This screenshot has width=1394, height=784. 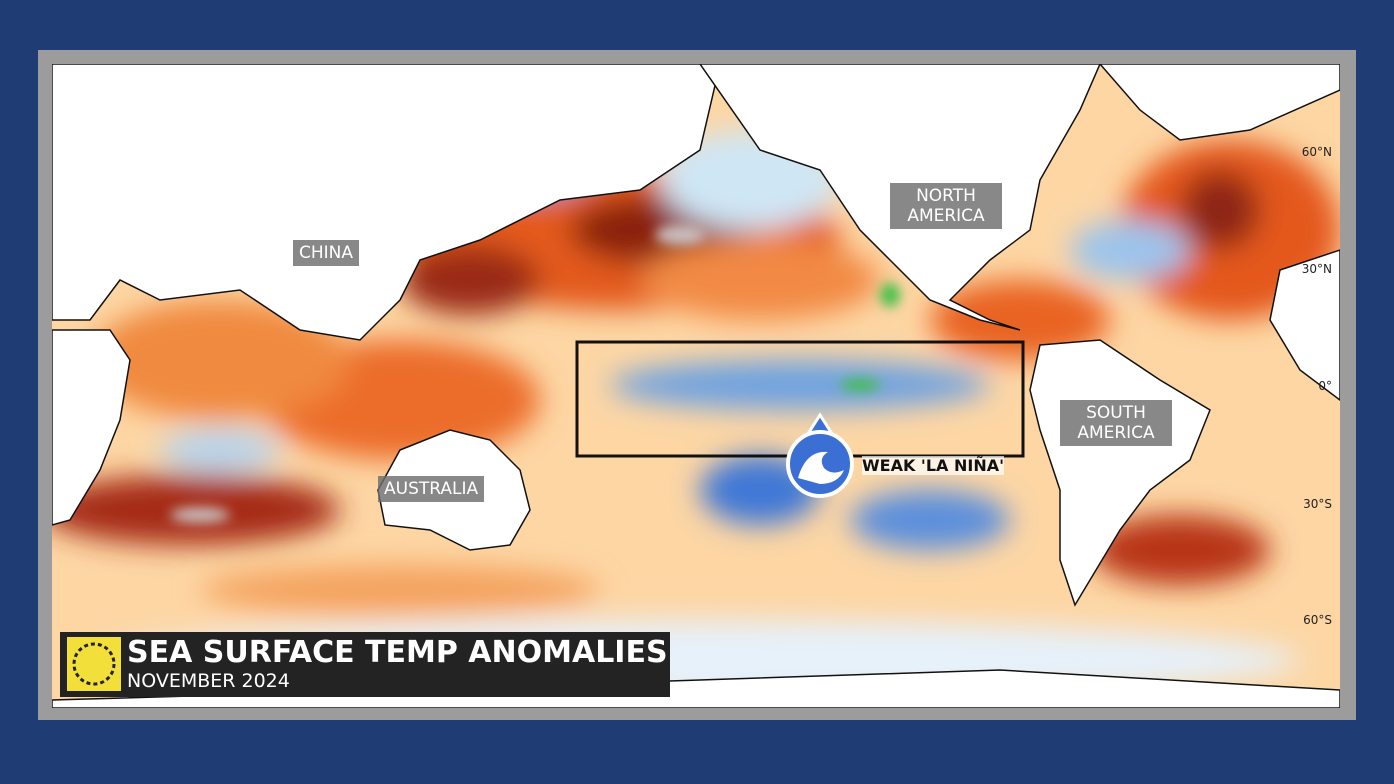 I want to click on latitude-label: 60°S, so click(x=1317, y=620).